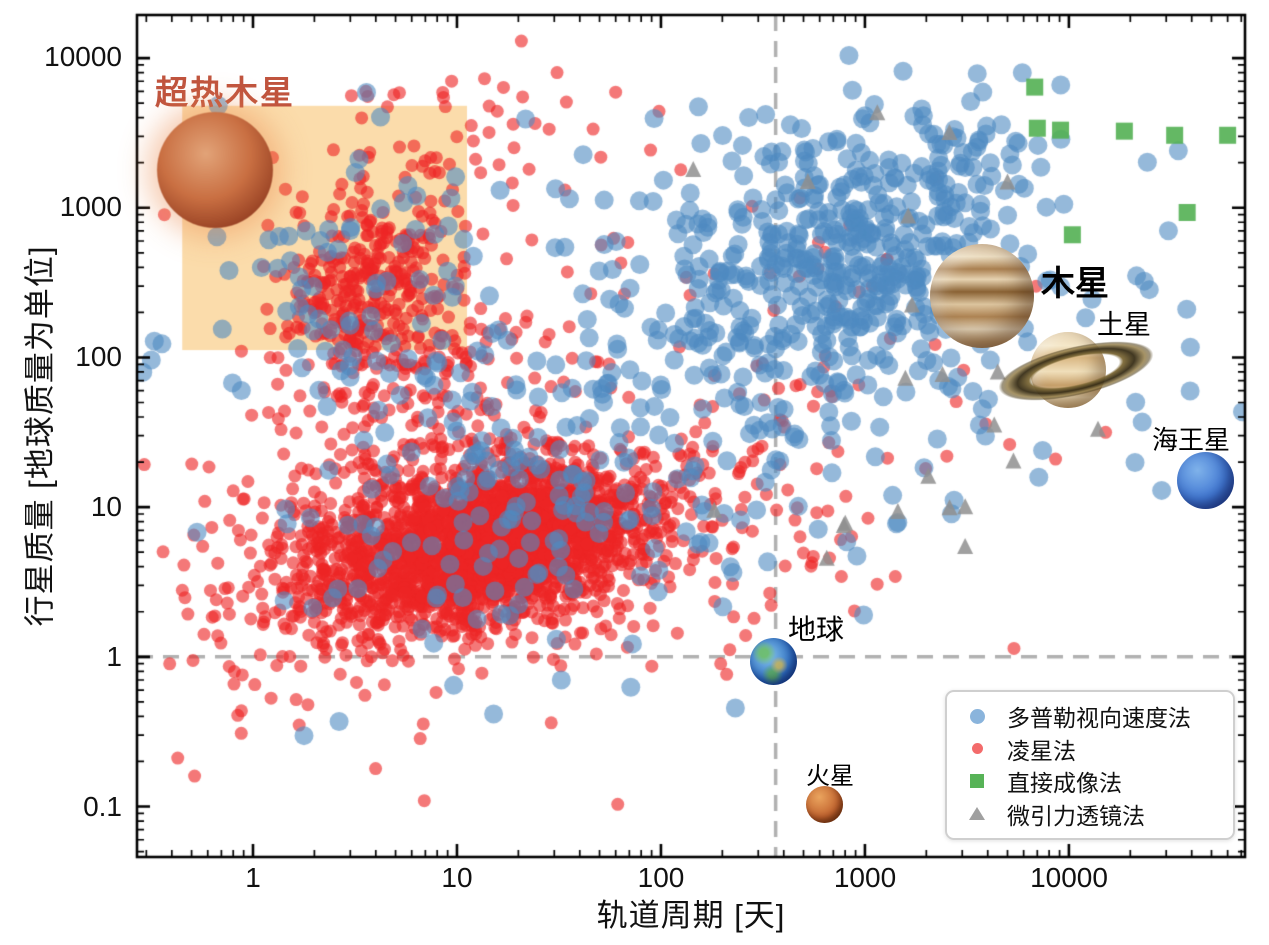 Image resolution: width=1269 pixels, height=945 pixels. I want to click on y-tick-label: 1000, so click(90, 206).